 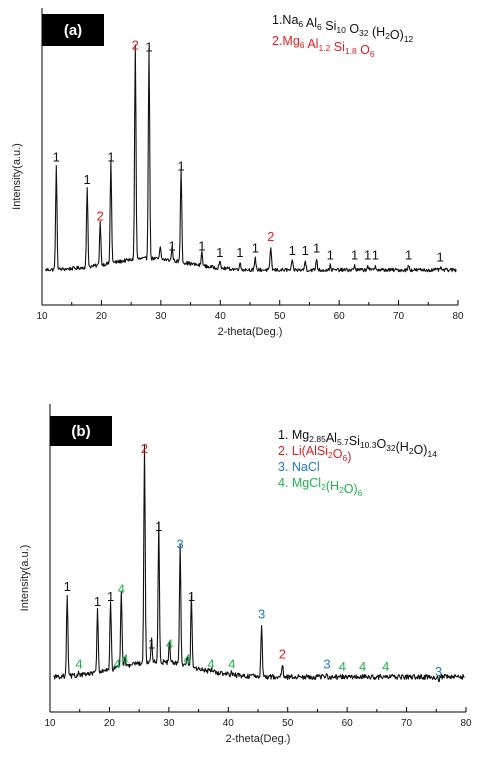 What do you see at coordinates (320, 487) in the screenshot?
I see `legend-entry-4: 4. MgCl2(H2O)6` at bounding box center [320, 487].